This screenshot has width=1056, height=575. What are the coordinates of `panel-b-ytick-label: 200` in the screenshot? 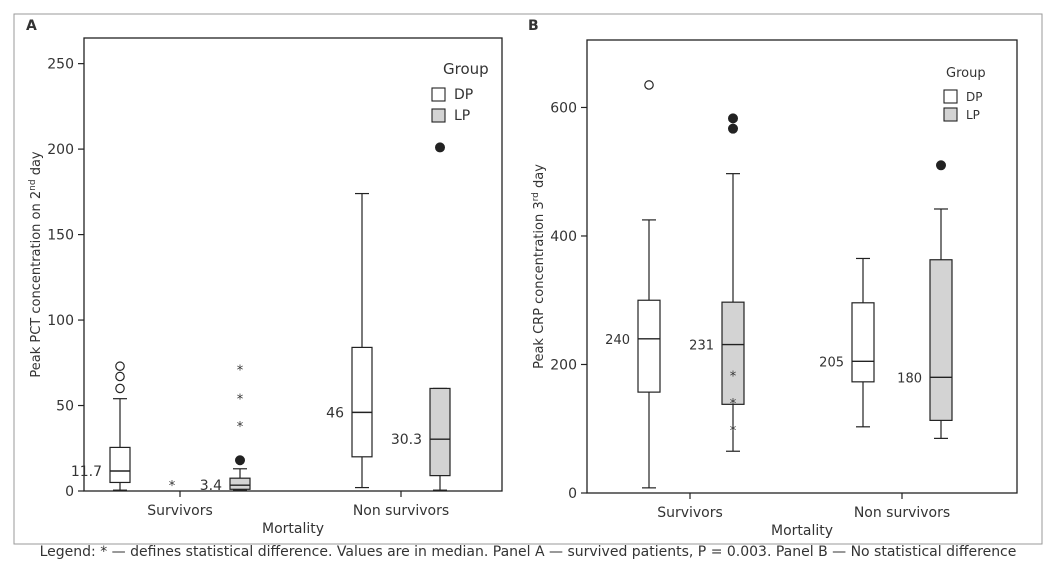 It's located at (563, 365).